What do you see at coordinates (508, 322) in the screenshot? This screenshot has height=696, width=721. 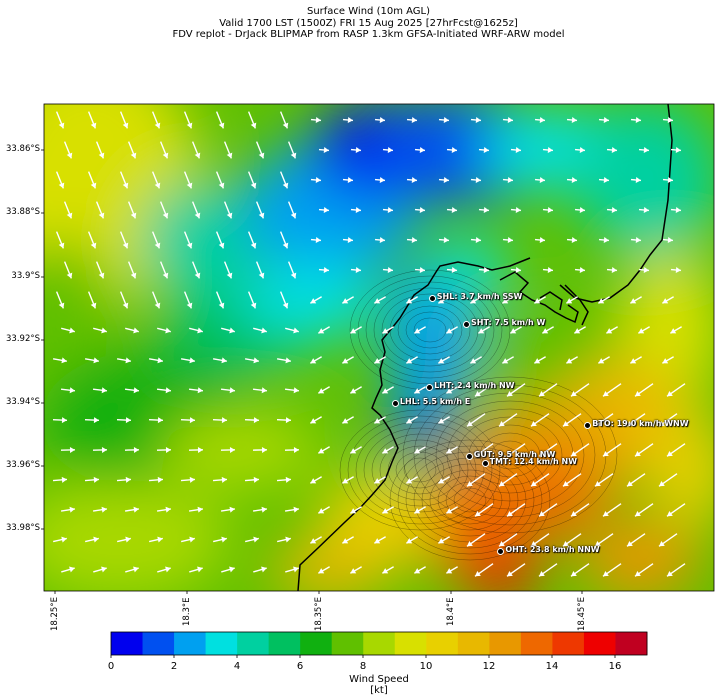 I see `station-label: SHT: 7.5 km/h W` at bounding box center [508, 322].